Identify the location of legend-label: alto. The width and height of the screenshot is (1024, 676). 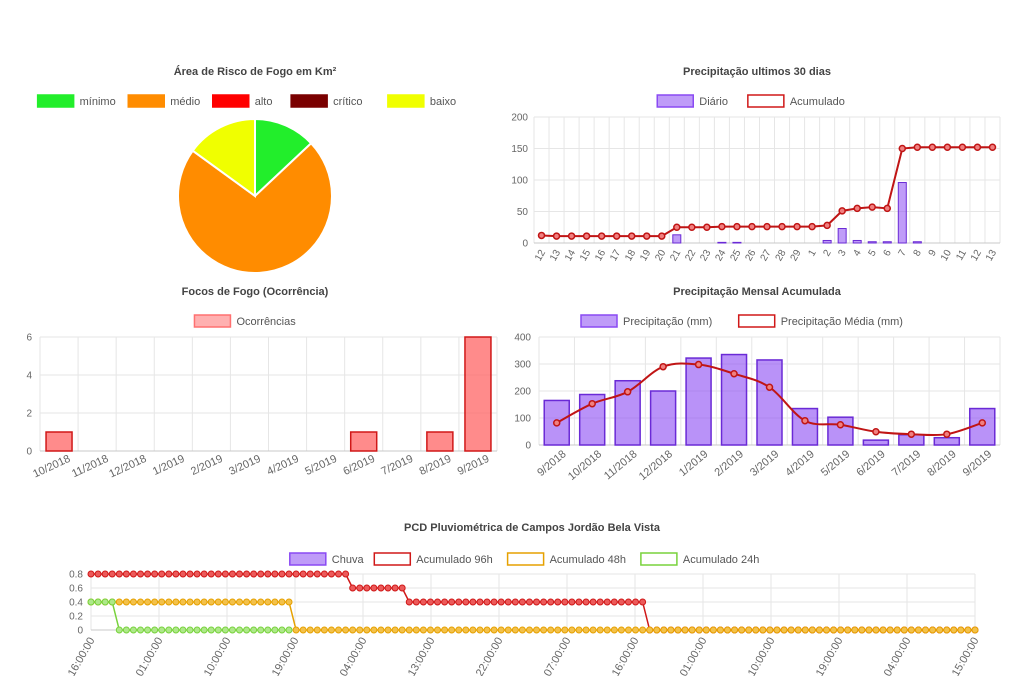
(264, 102).